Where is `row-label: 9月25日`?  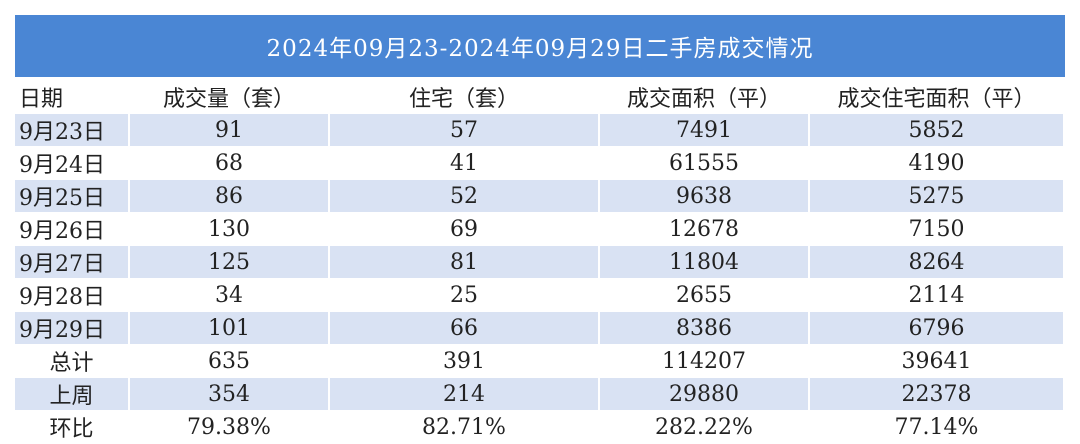
row-label: 9月25日 is located at coordinates (72, 196).